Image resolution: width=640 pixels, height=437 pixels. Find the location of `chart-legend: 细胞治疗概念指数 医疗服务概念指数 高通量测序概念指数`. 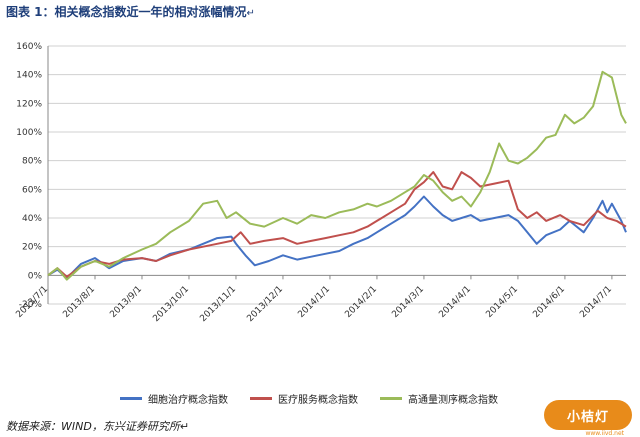

chart-legend: 细胞治疗概念指数 医疗服务概念指数 高通量测序概念指数 is located at coordinates (309, 398).